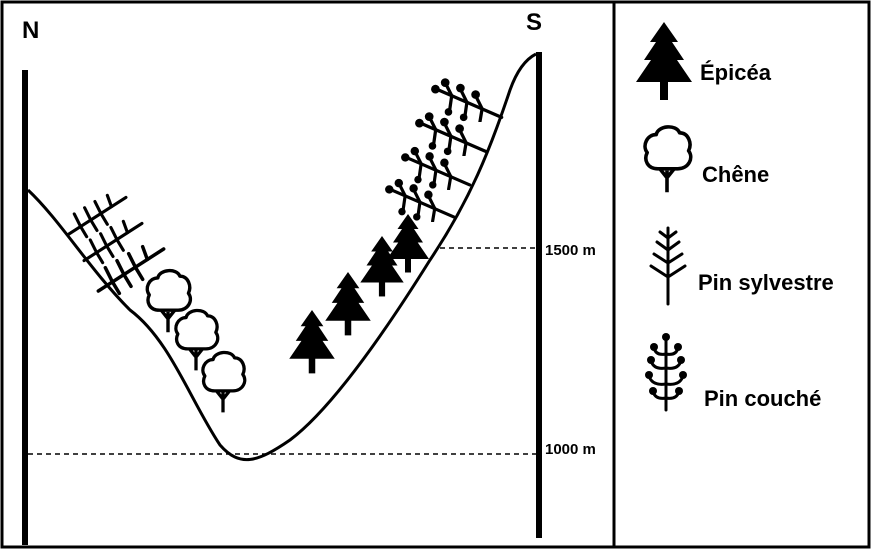  Describe the element at coordinates (534, 22) in the screenshot. I see `south-label: S` at that location.